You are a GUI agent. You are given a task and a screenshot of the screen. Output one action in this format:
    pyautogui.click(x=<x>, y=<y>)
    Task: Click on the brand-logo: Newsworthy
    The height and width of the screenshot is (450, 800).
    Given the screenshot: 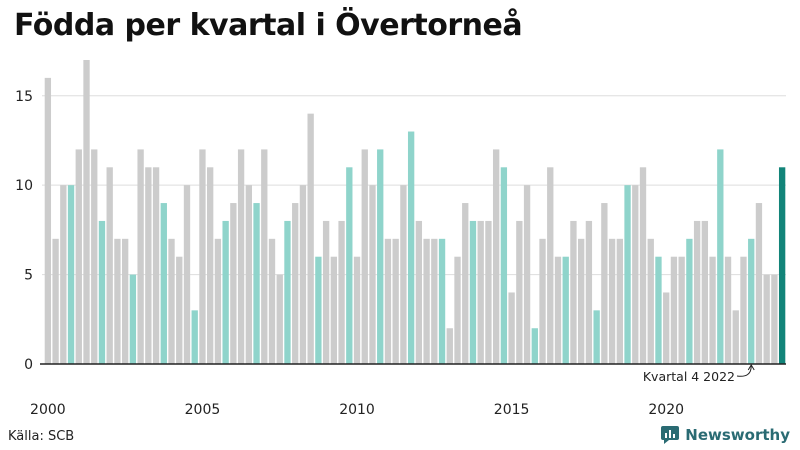 What is the action you would take?
    pyautogui.click(x=725, y=435)
    